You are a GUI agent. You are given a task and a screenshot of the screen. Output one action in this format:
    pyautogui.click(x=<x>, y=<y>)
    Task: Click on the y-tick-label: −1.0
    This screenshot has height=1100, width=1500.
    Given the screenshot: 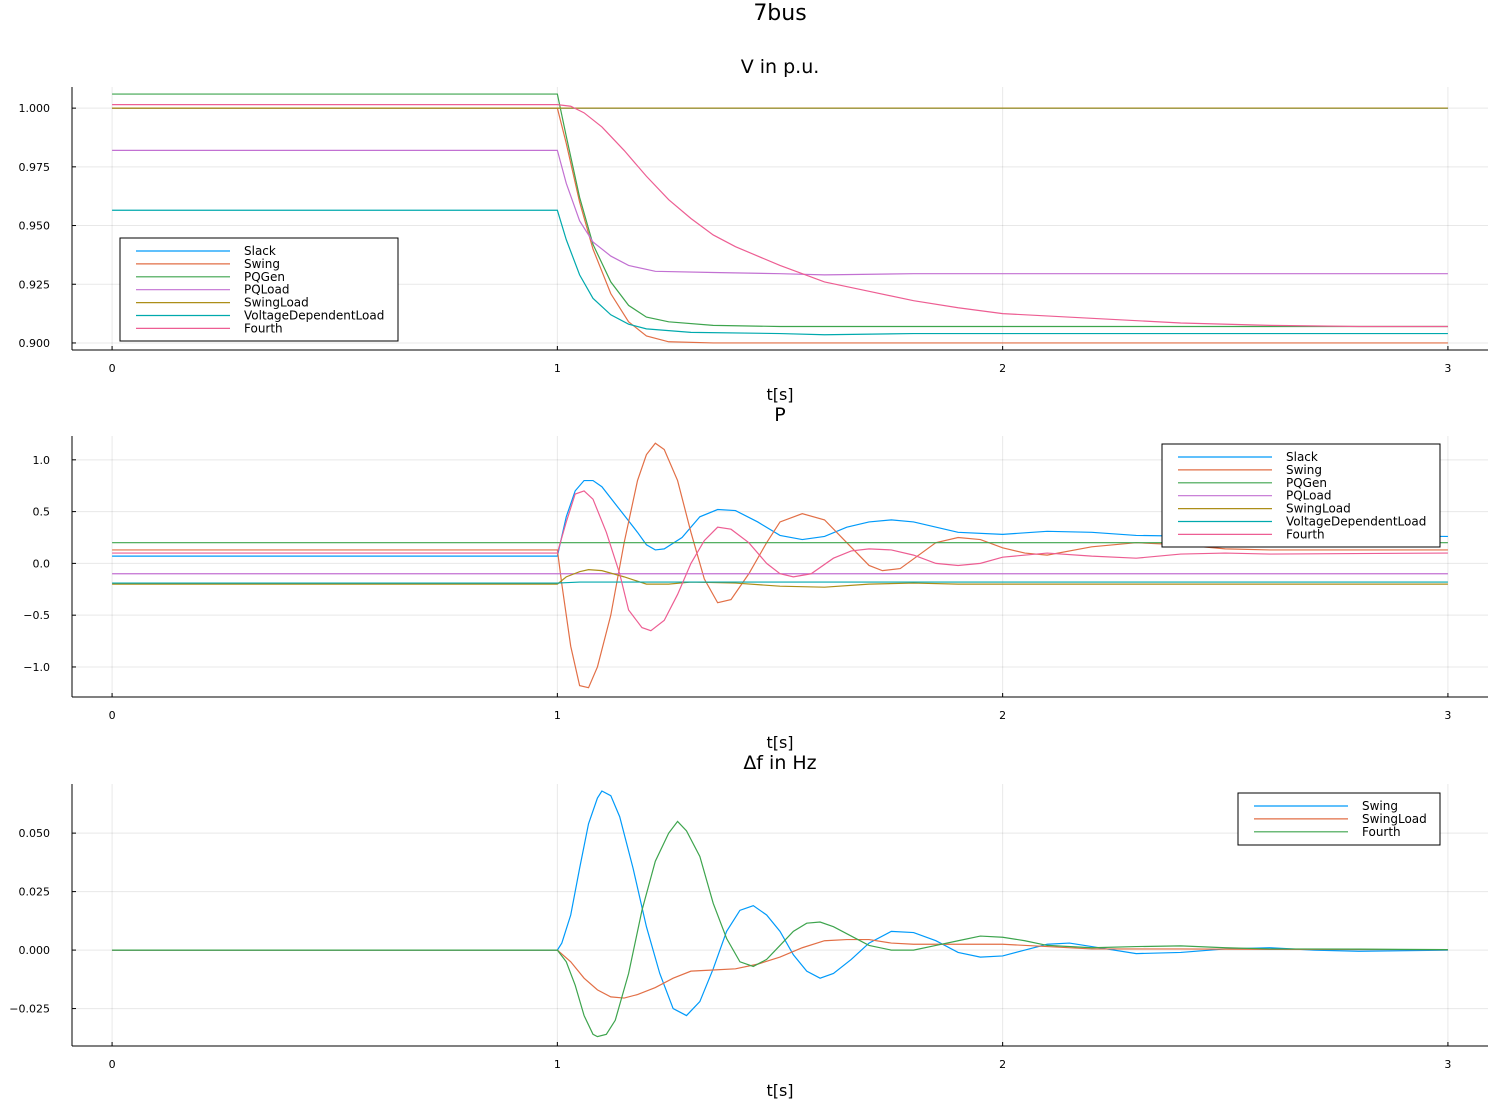 What is the action you would take?
    pyautogui.click(x=36, y=667)
    